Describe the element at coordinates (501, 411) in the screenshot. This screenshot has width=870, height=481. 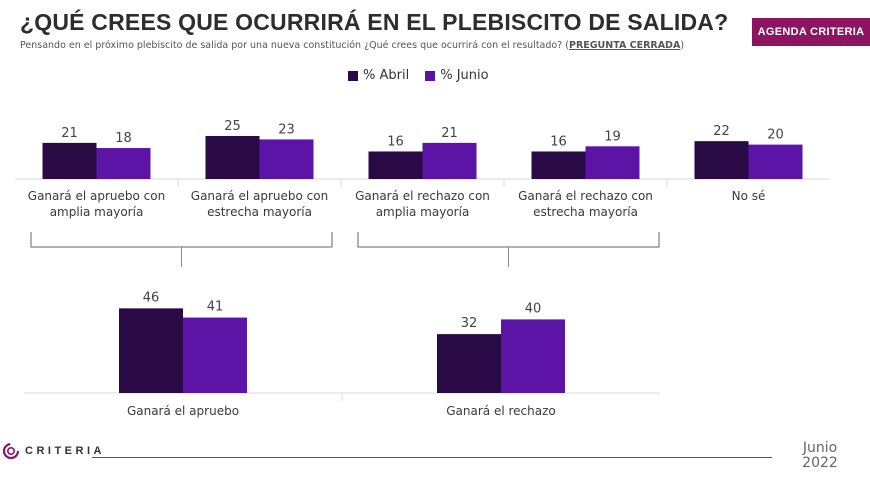
I see `bottom-category-label: Ganará el rechazo` at that location.